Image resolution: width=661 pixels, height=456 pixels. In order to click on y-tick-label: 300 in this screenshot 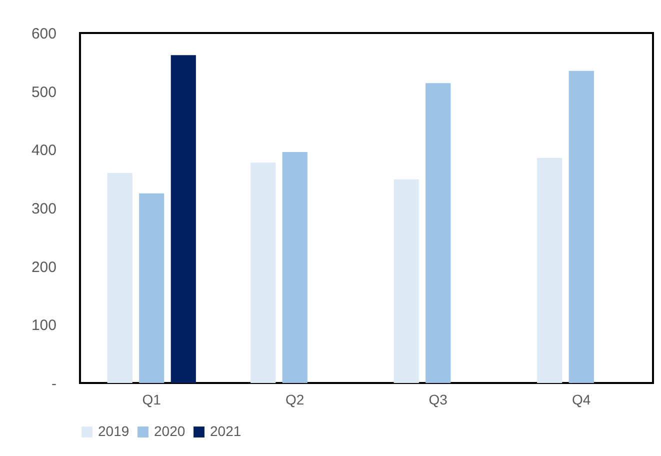, I will do `click(43, 209)`.